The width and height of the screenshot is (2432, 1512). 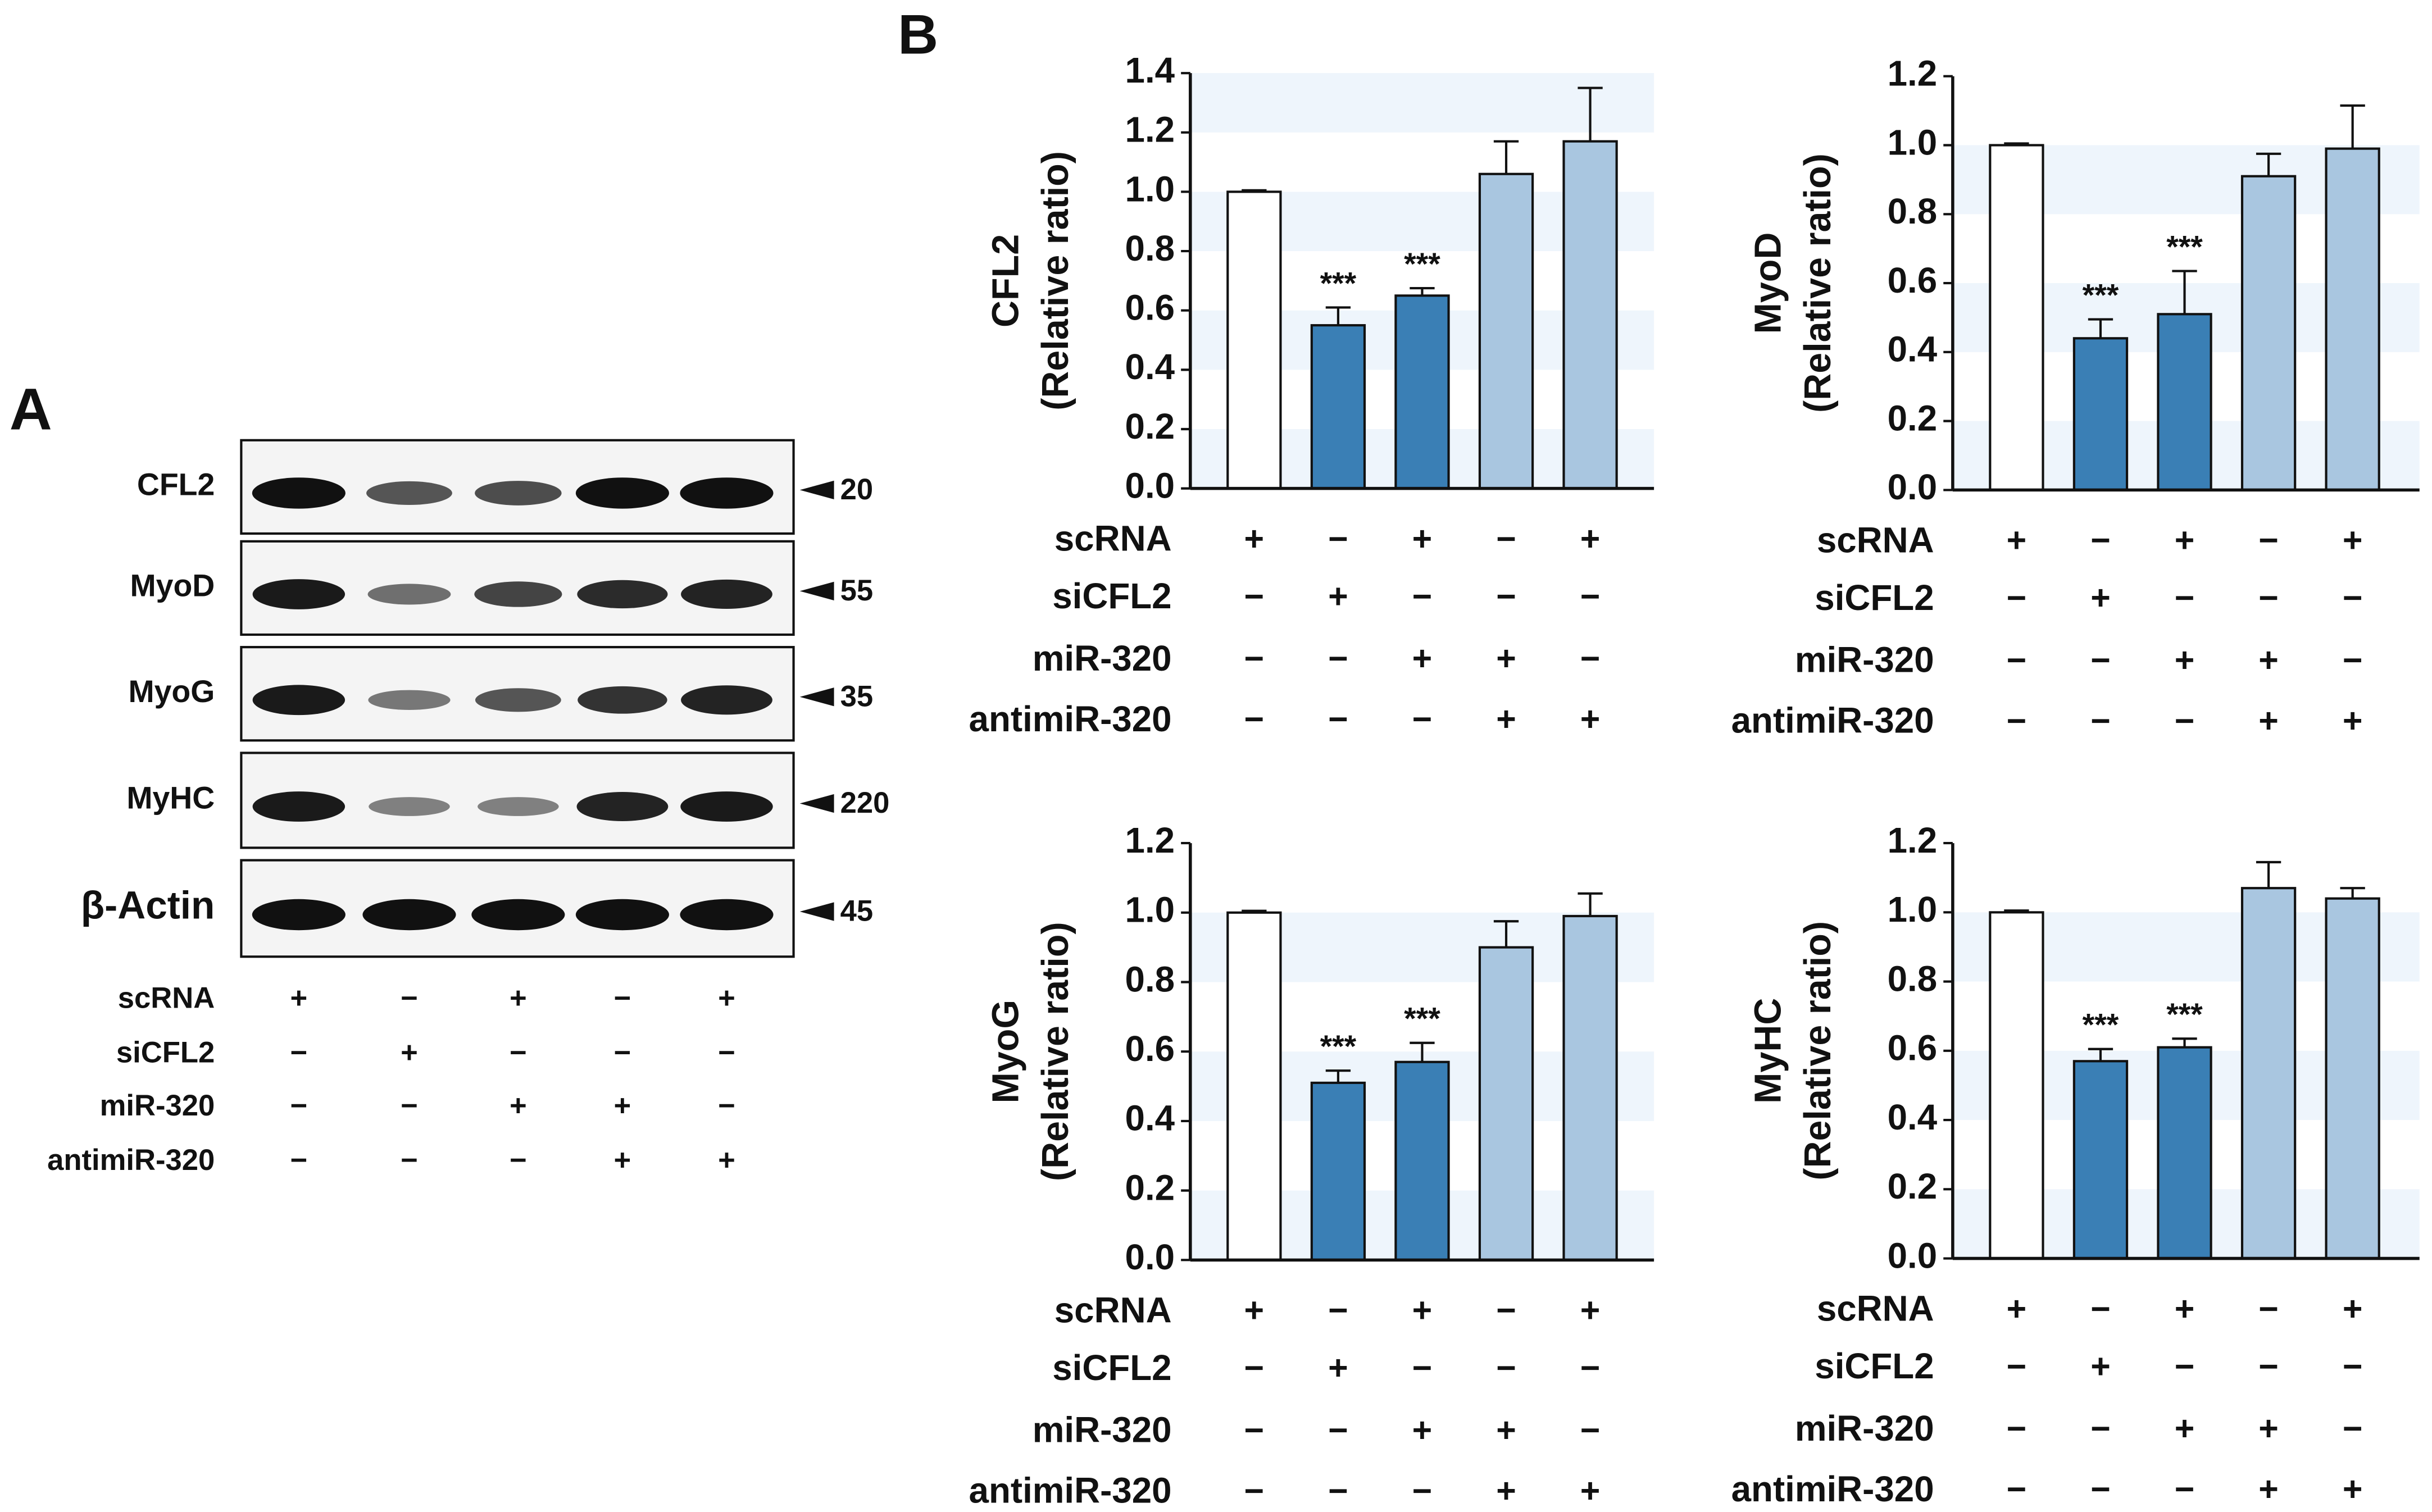 What do you see at coordinates (170, 798) in the screenshot?
I see `blot-label: MyHC` at bounding box center [170, 798].